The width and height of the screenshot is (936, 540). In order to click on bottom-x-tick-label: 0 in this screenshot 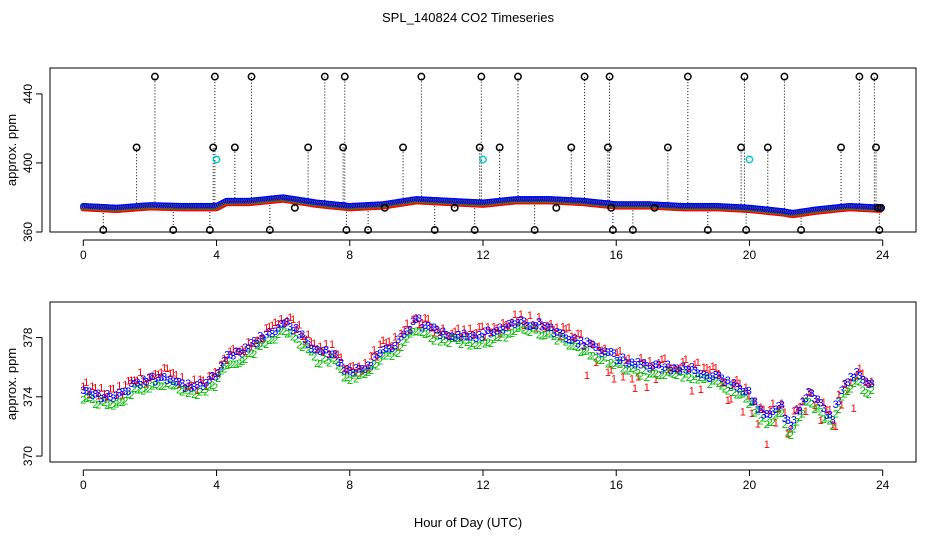, I will do `click(83, 485)`.